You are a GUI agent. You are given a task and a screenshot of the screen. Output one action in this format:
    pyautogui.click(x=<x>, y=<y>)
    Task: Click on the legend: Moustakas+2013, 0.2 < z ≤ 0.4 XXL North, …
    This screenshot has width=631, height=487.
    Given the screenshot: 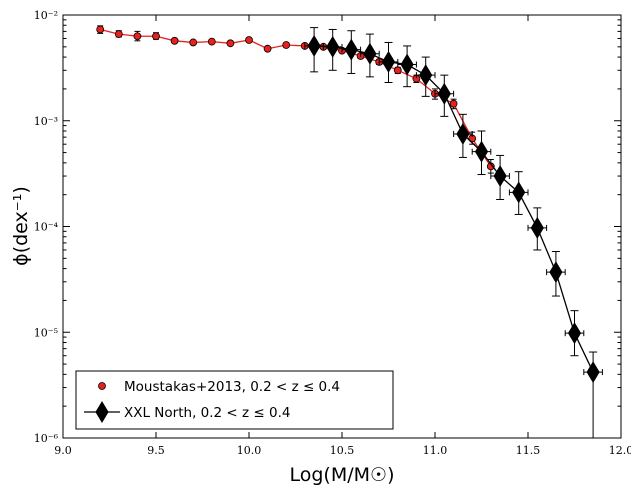 What is the action you would take?
    pyautogui.click(x=234, y=400)
    